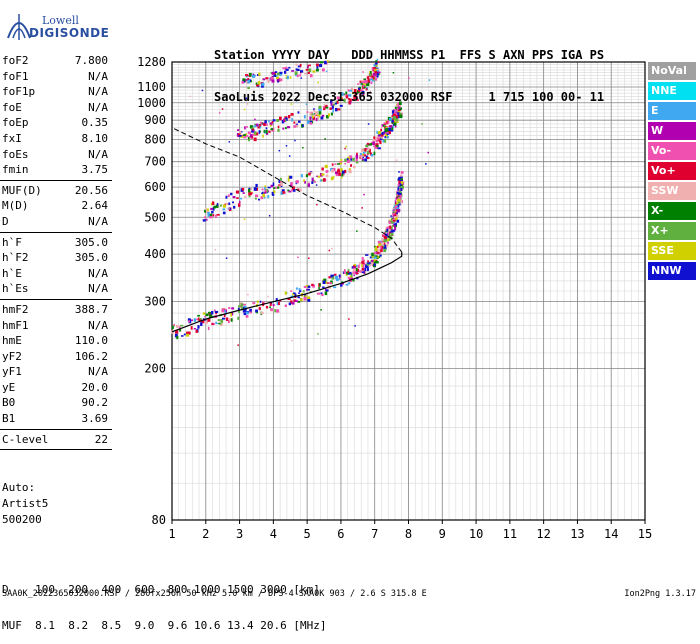 This screenshot has width=700, height=644. Describe the element at coordinates (25, 504) in the screenshot. I see `autoscaling-info: Auto: Artist5 500200` at that location.